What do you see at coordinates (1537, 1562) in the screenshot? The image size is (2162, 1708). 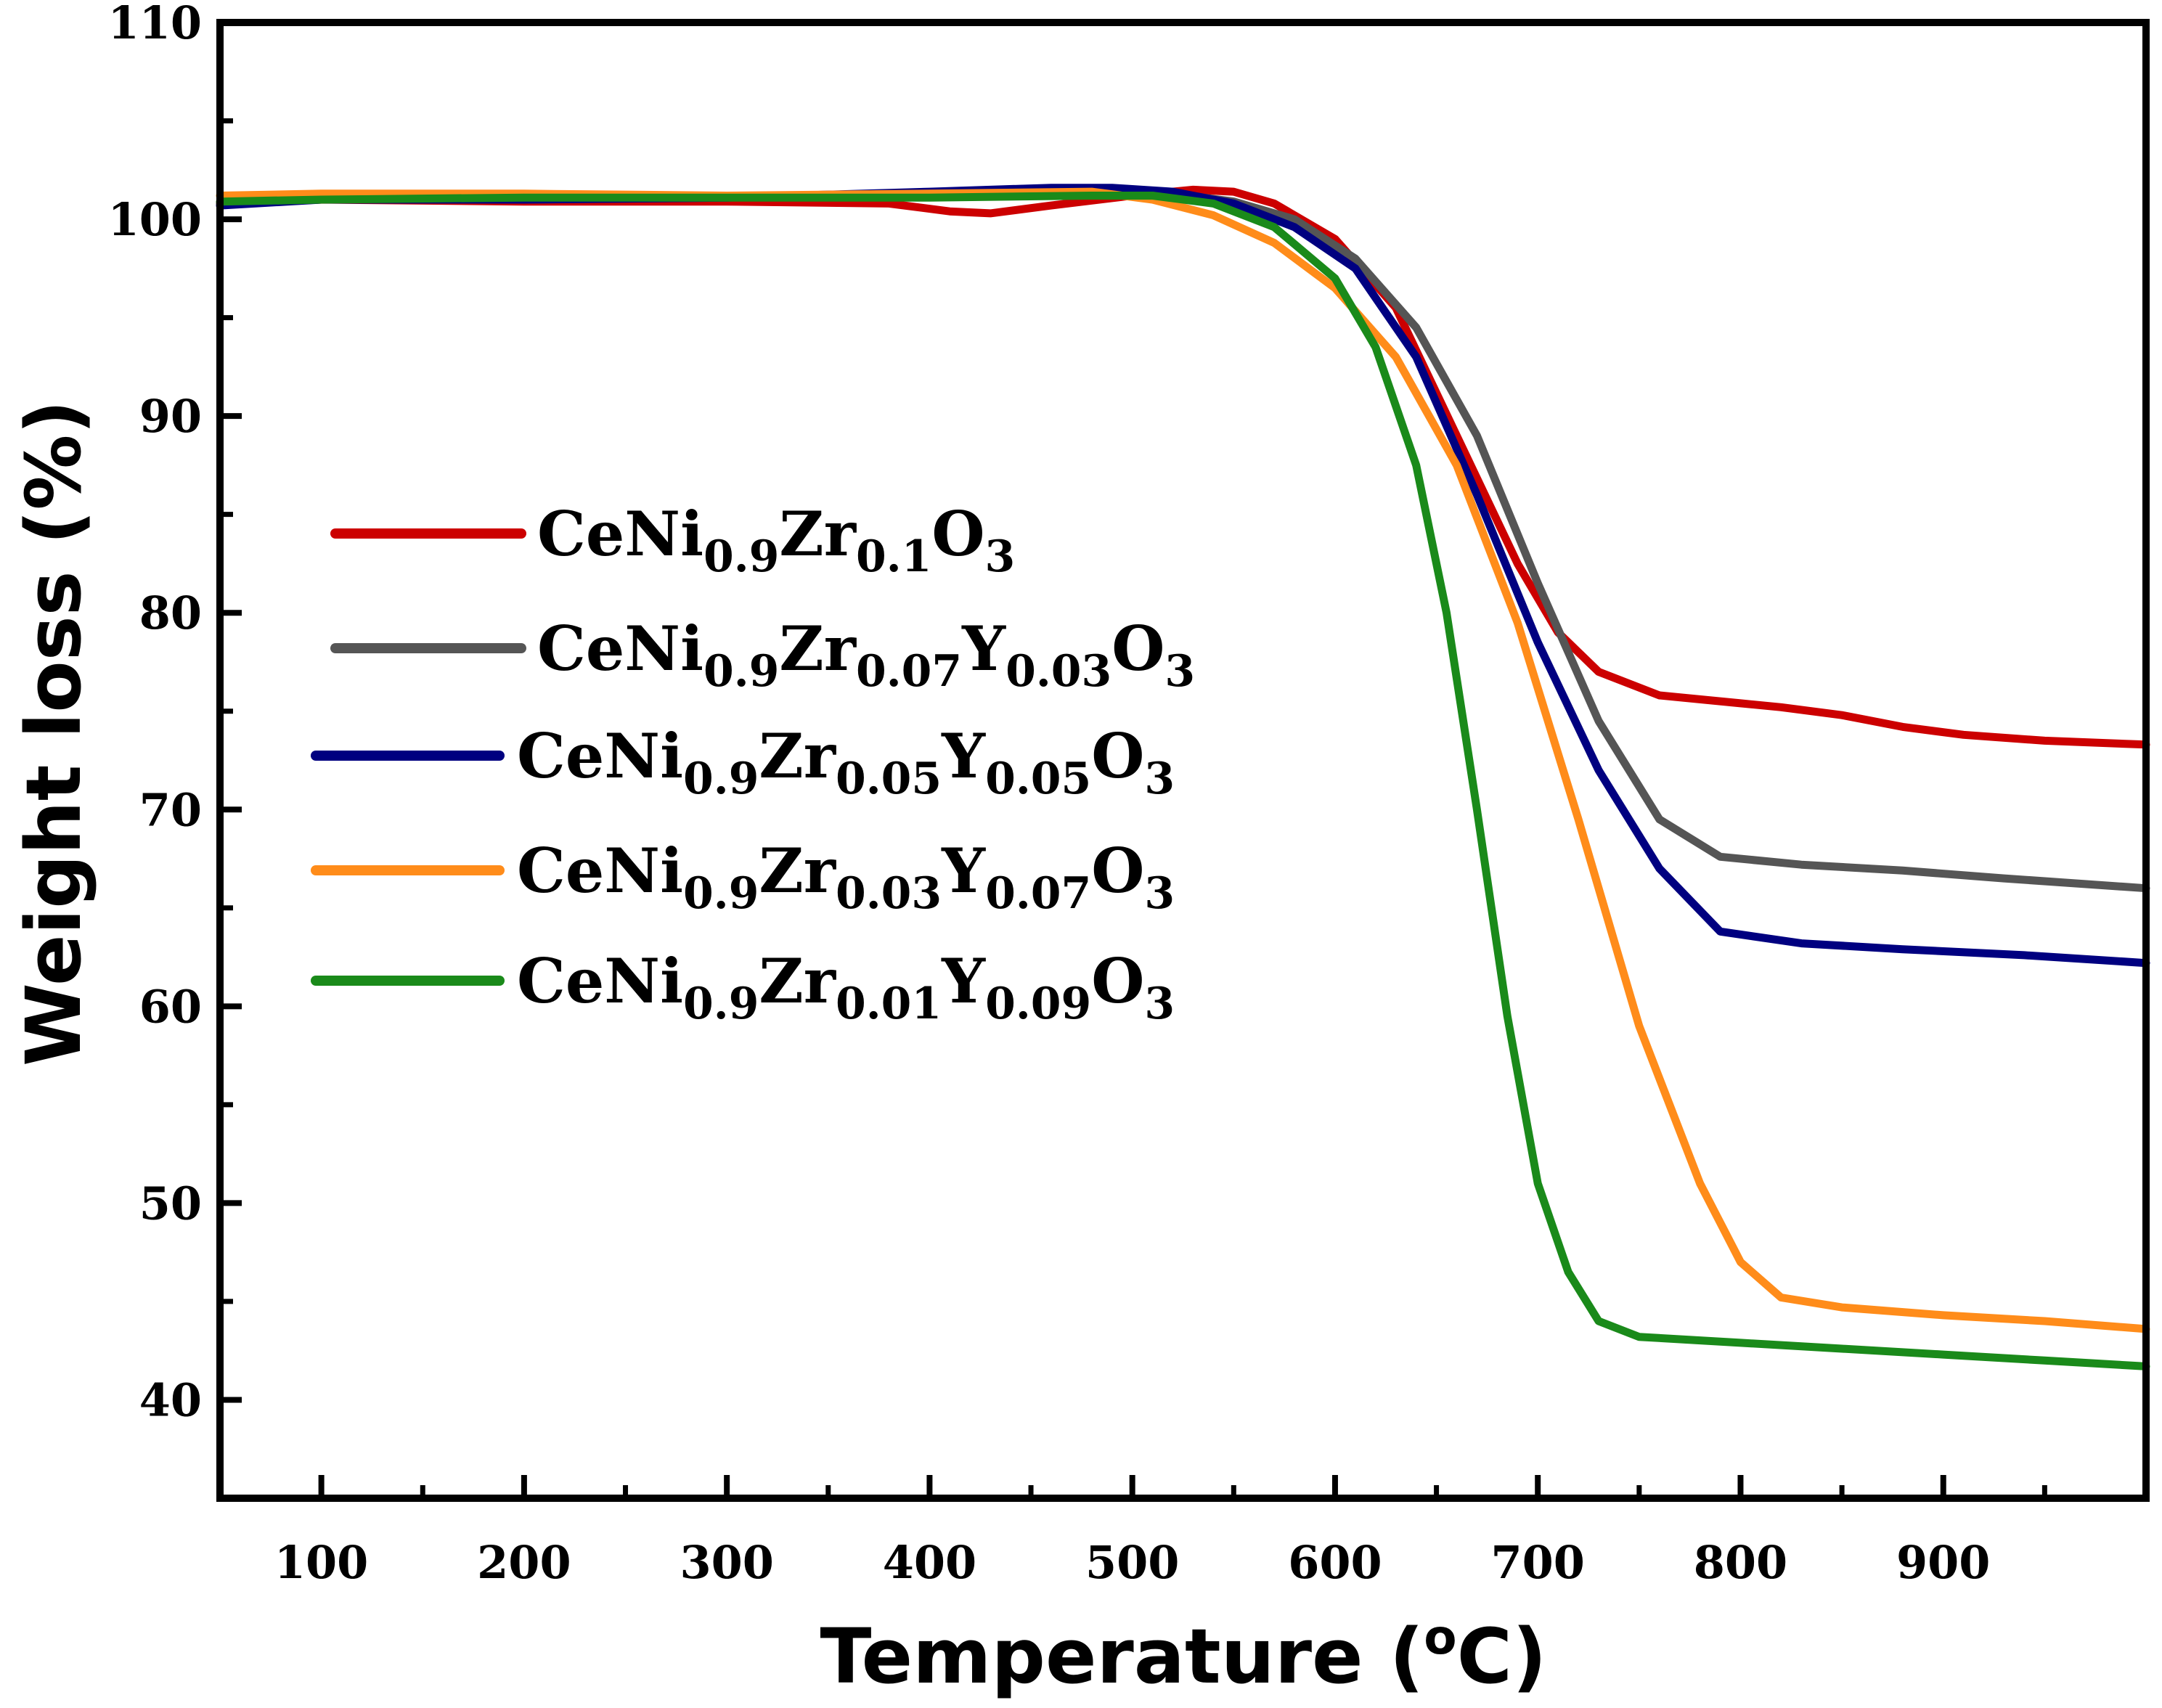 I see `x-tick-label: 700` at bounding box center [1537, 1562].